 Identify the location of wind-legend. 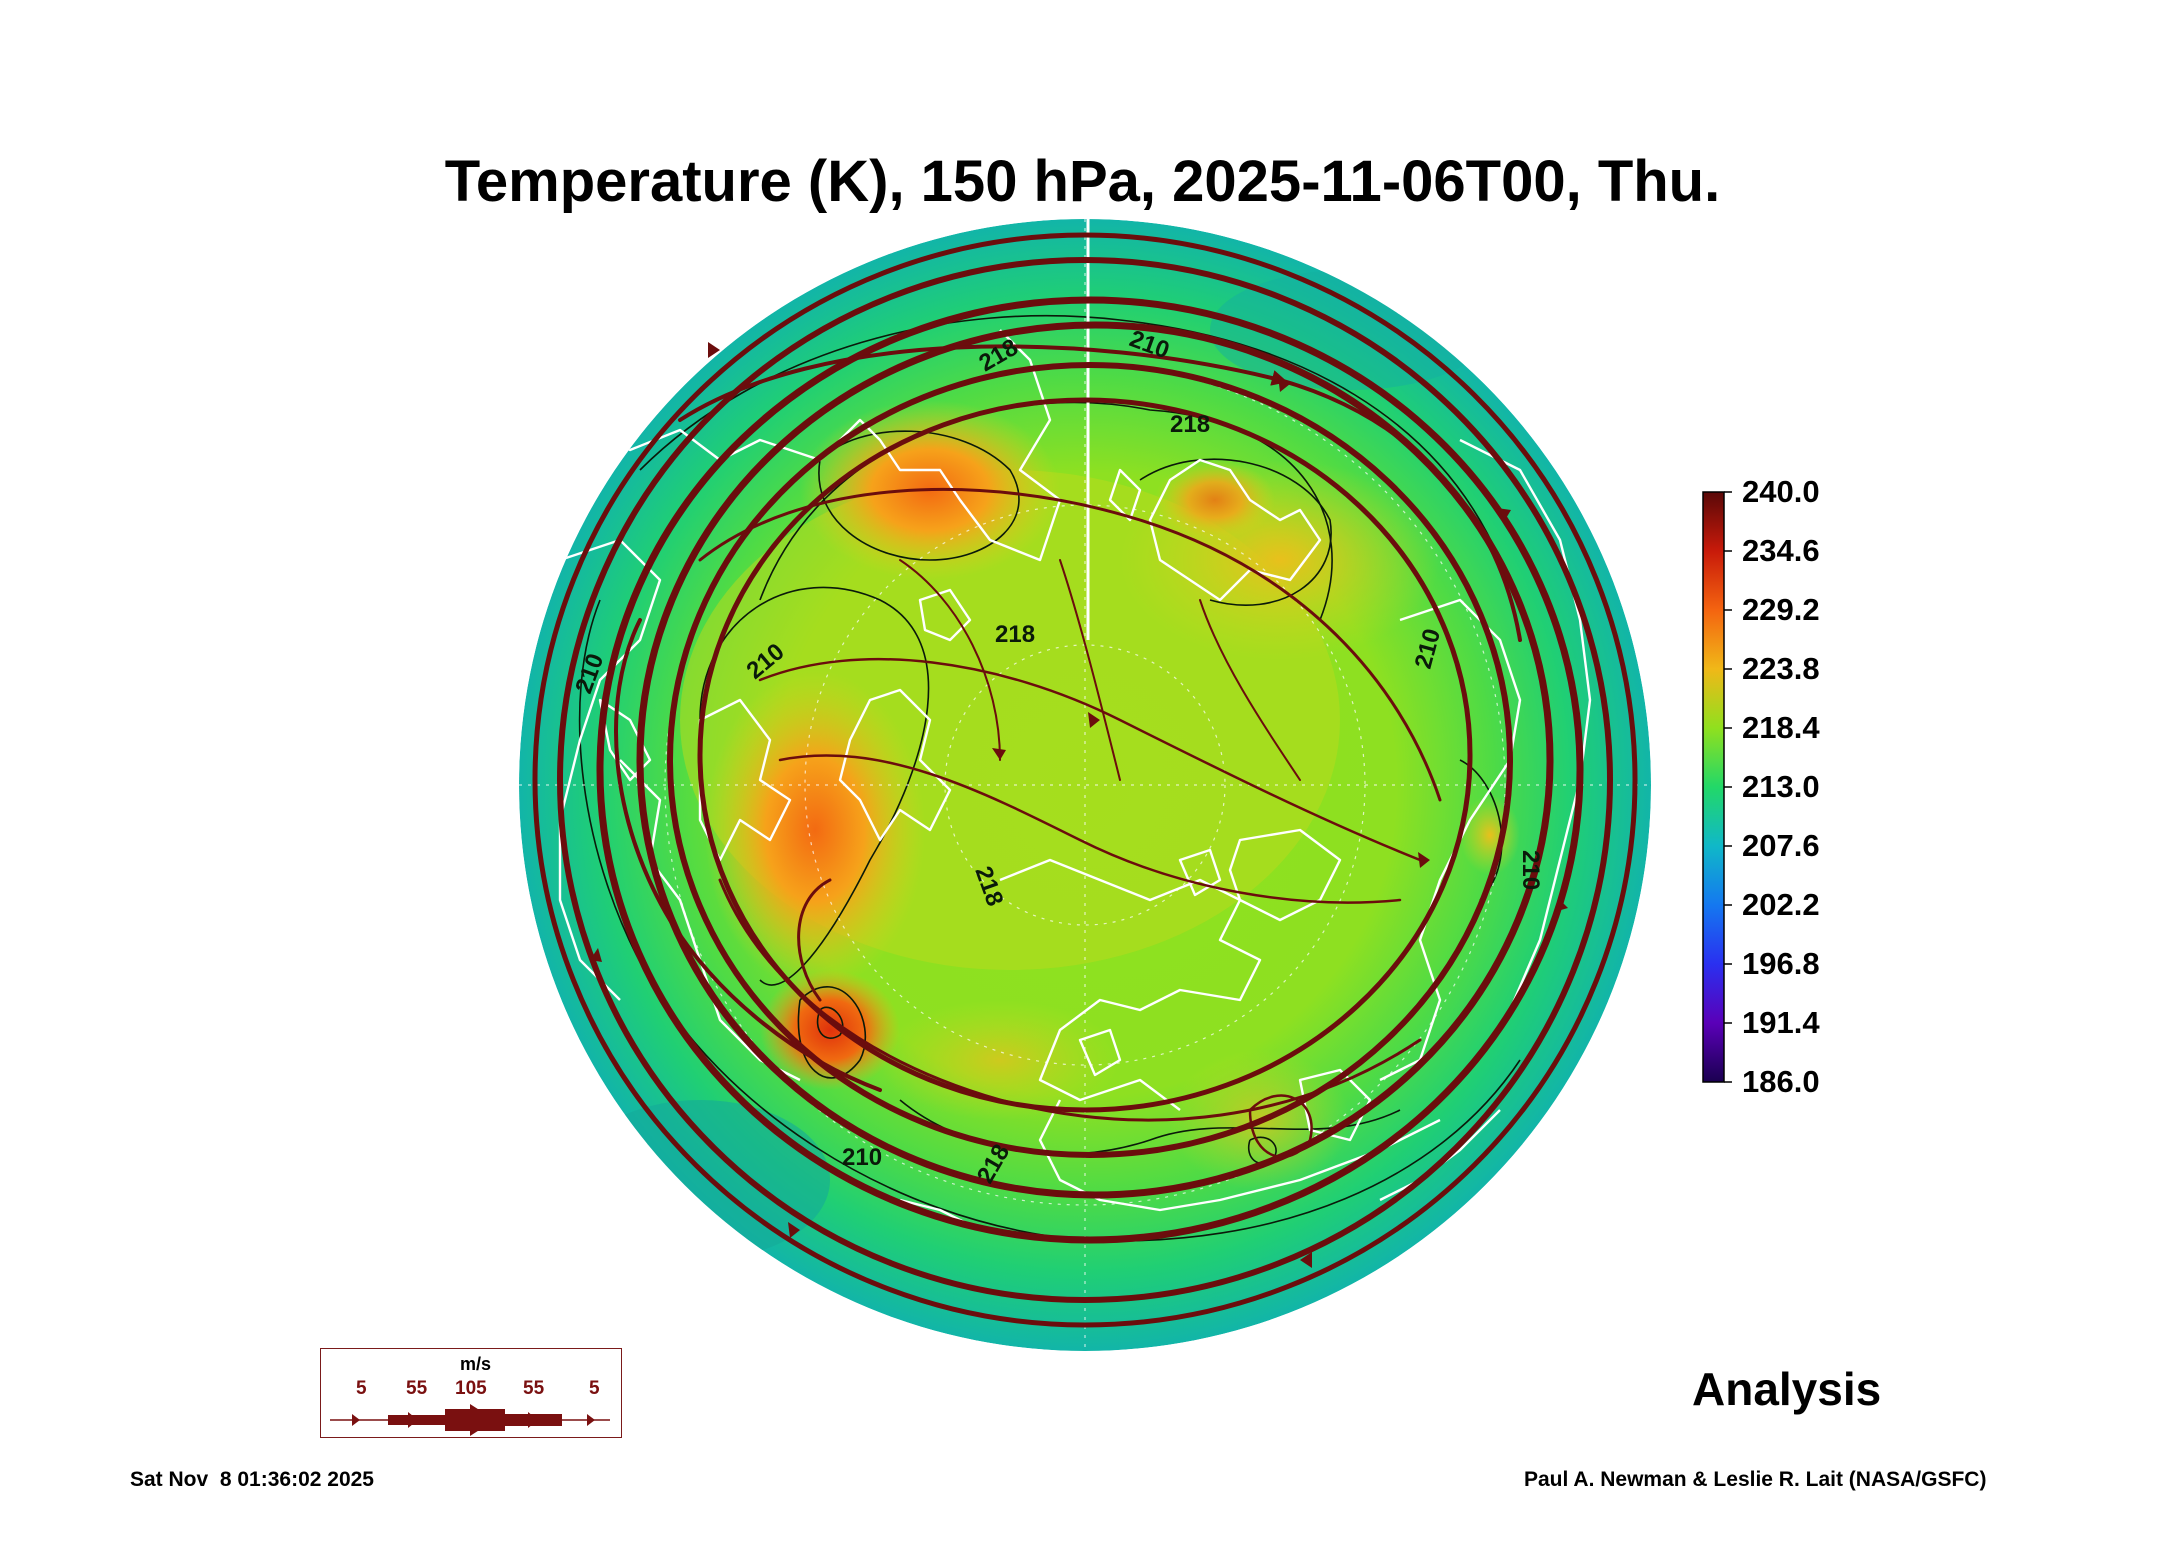
(471, 1393).